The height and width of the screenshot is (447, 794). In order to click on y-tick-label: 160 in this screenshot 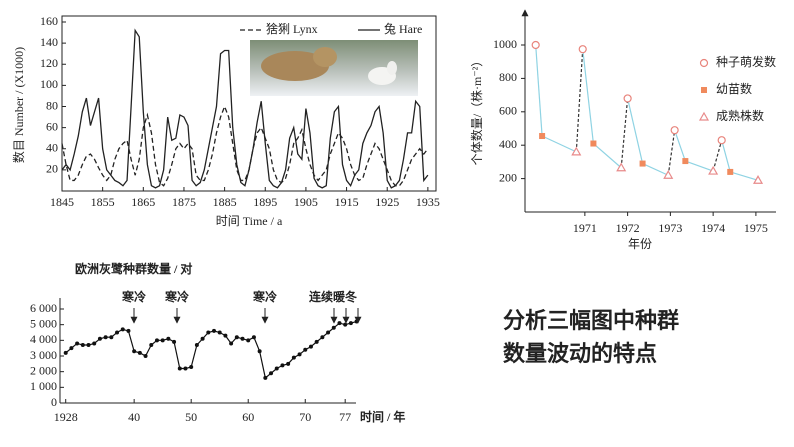, I will do `click(49, 21)`.